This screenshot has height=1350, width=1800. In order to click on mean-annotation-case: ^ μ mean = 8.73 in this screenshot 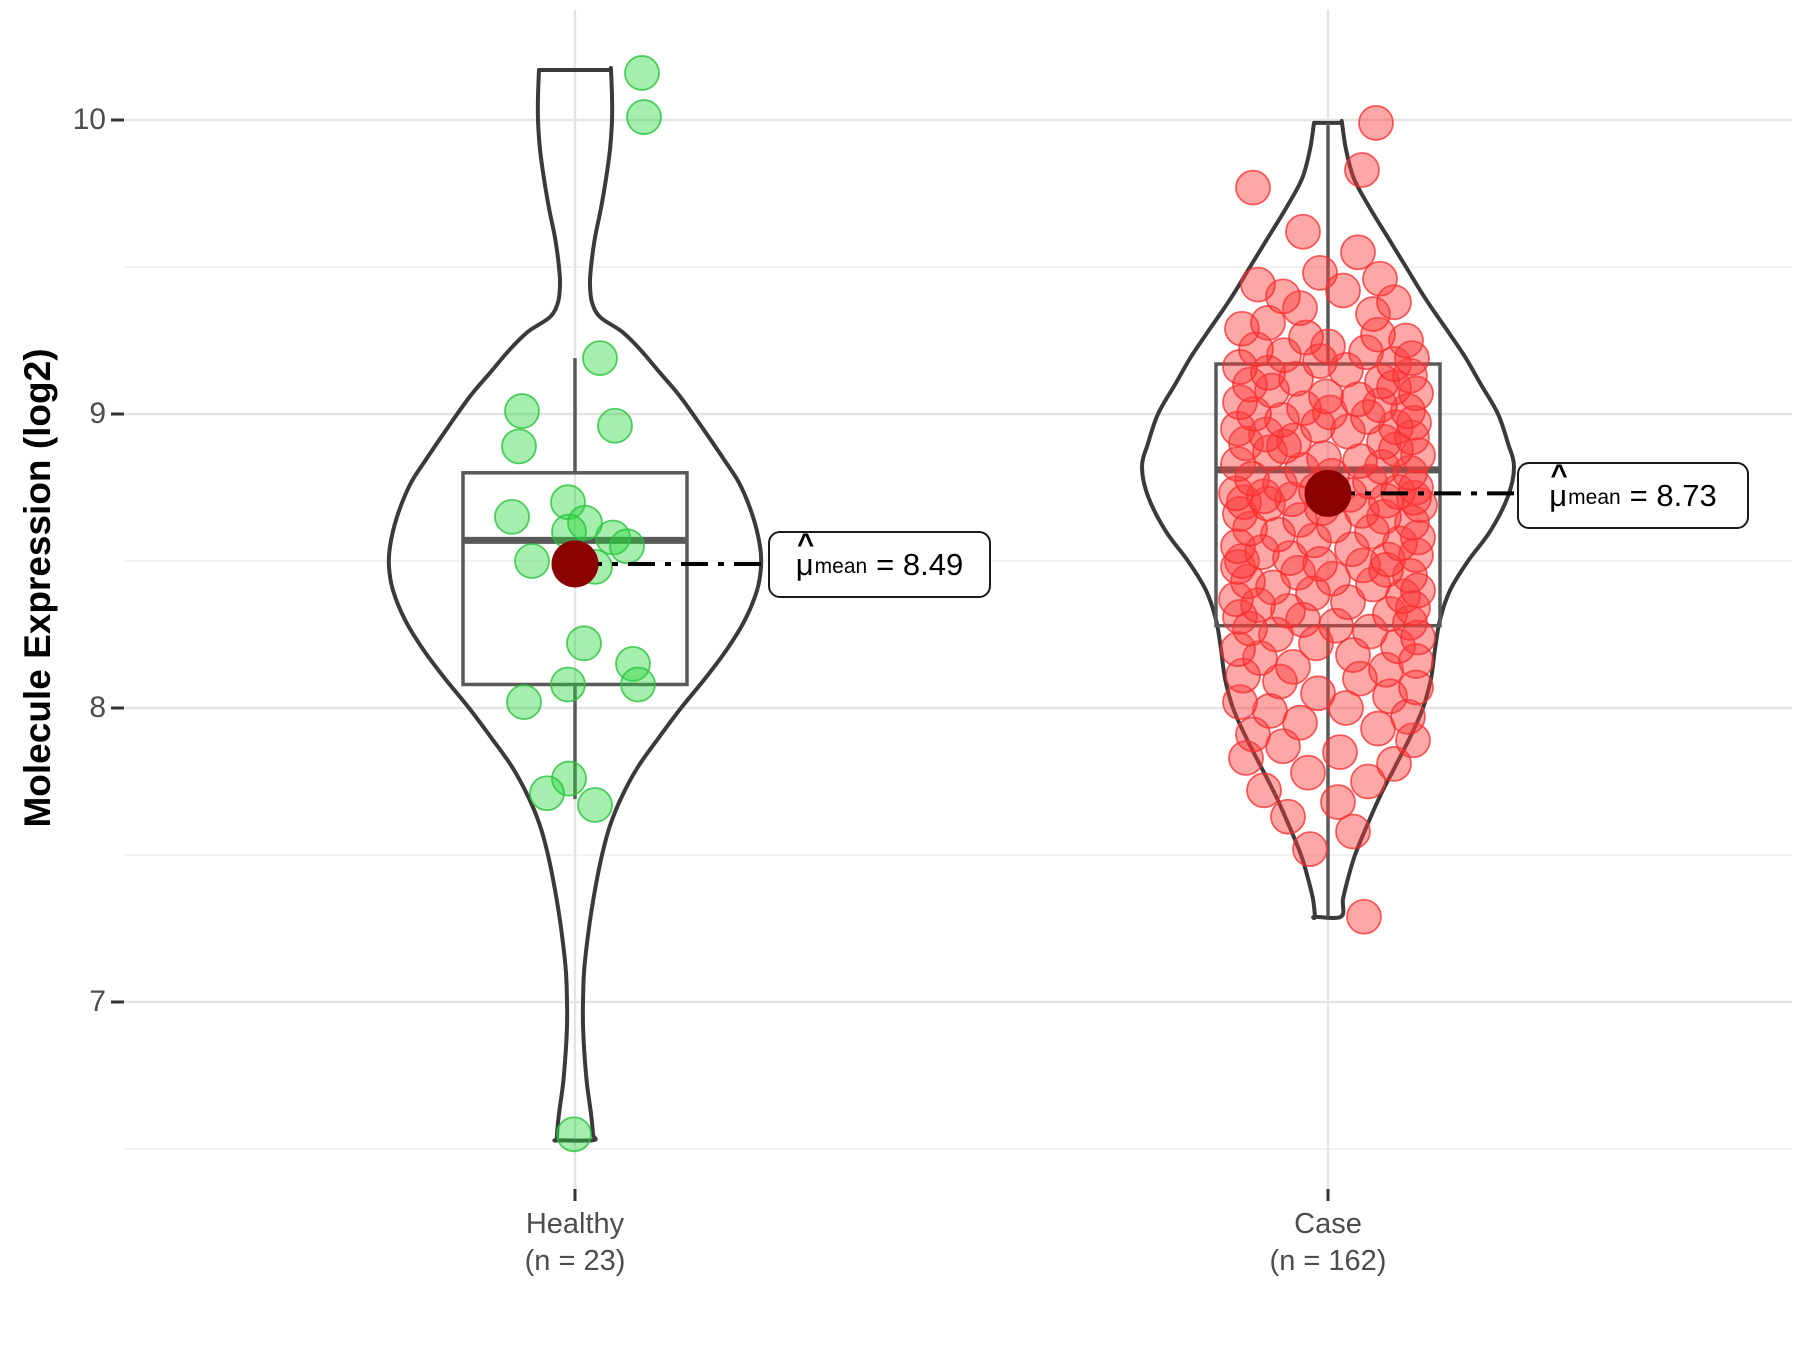, I will do `click(1633, 494)`.